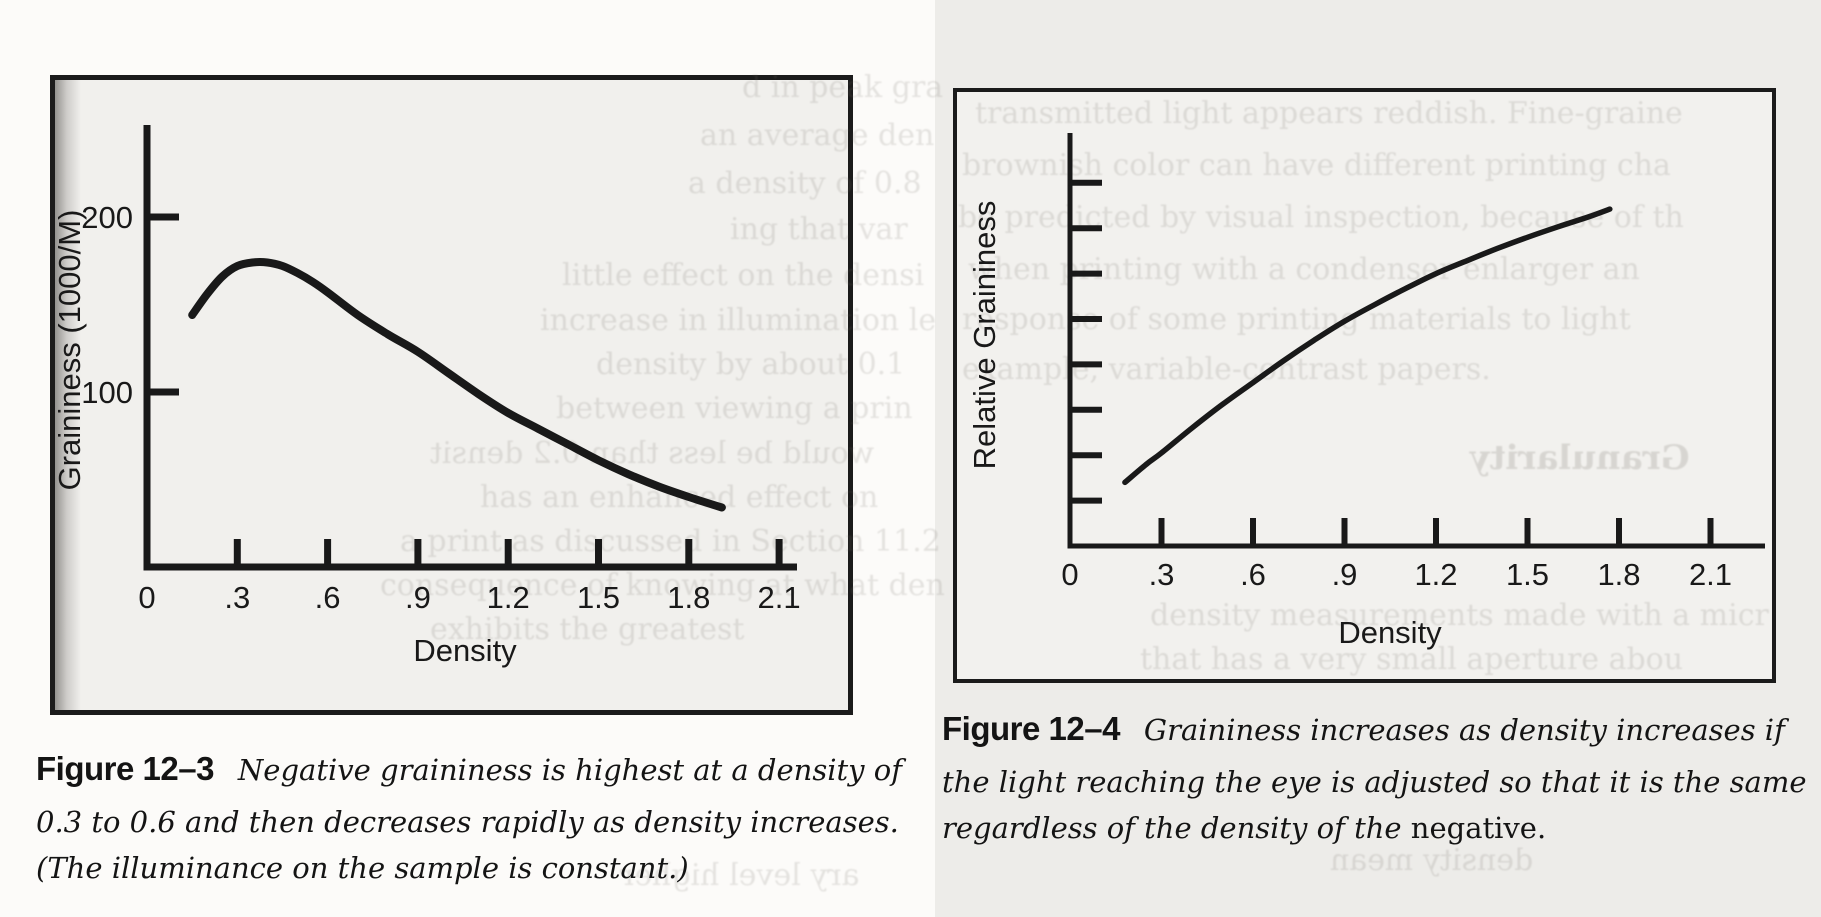 This screenshot has height=917, width=1821. I want to click on bleedthrough-text: exhibits the greatest, so click(587, 629).